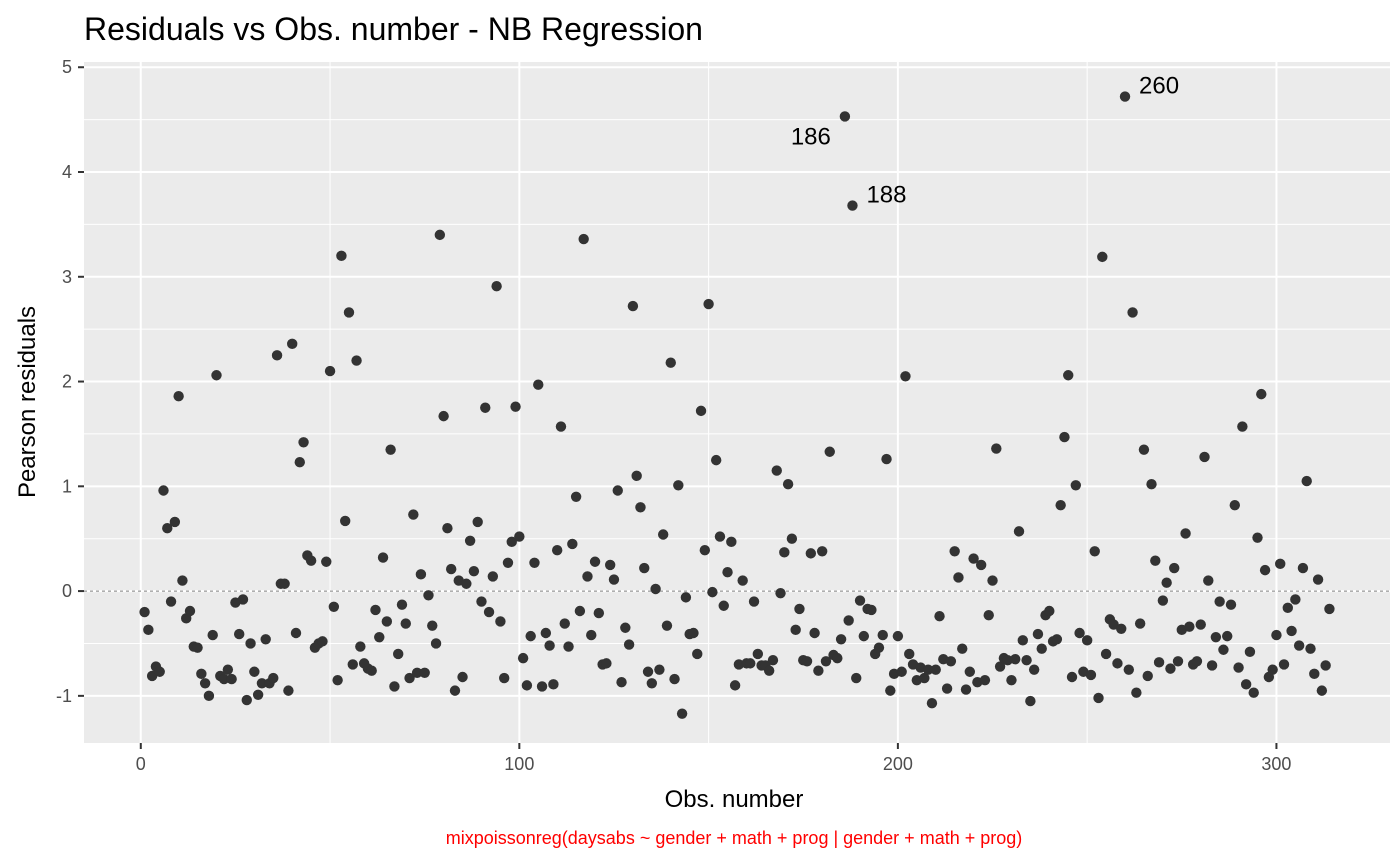 The height and width of the screenshot is (865, 1400). What do you see at coordinates (393, 29) in the screenshot?
I see `chart-title: Residuals vs Obs. number - NB Regression` at bounding box center [393, 29].